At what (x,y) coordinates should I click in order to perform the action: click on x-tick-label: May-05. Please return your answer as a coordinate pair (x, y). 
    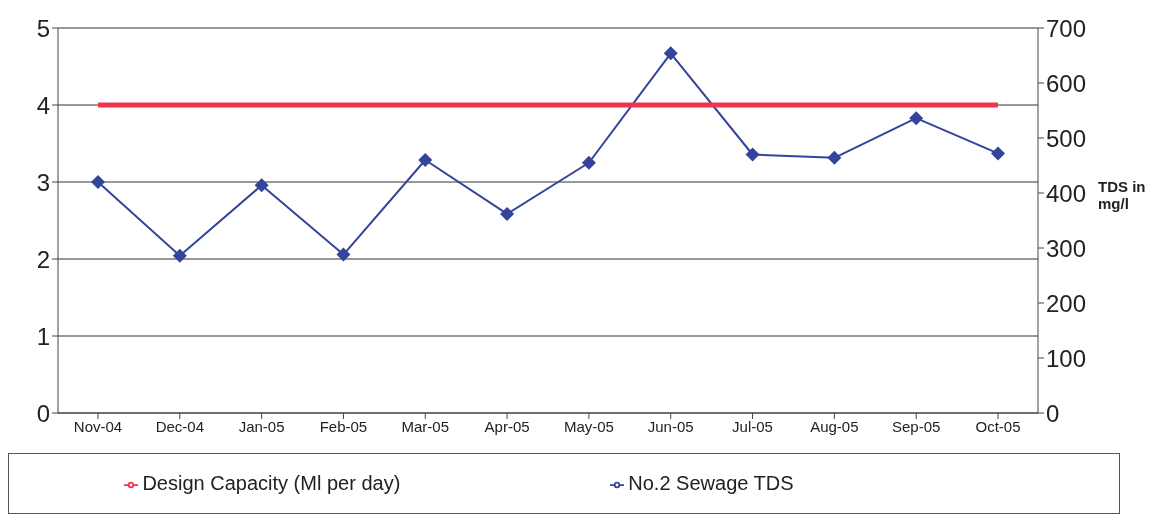
    Looking at the image, I should click on (588, 426).